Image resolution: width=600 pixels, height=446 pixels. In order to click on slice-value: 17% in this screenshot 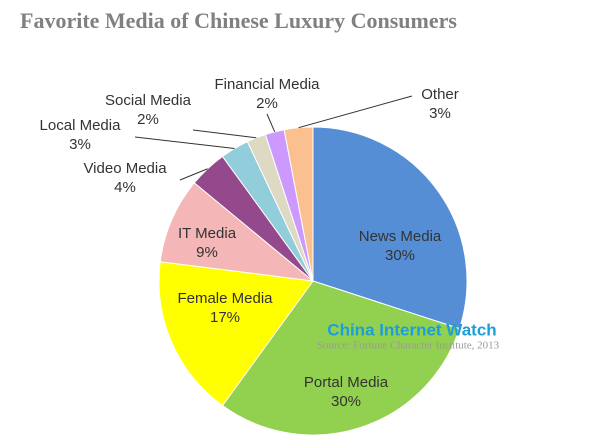, I will do `click(225, 317)`.